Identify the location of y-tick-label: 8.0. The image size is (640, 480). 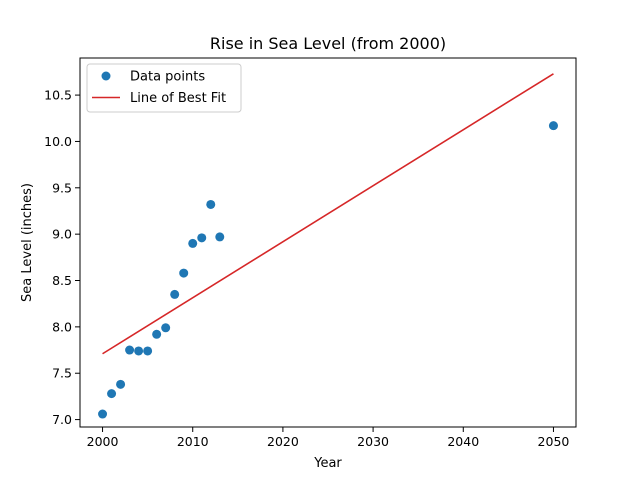
(62, 326).